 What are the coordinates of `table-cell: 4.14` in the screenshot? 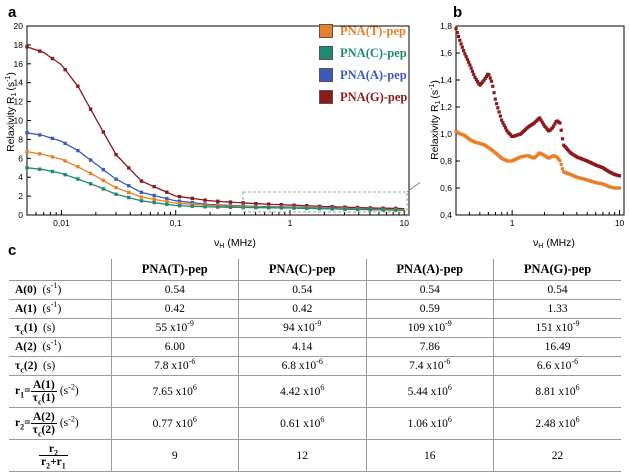 It's located at (302, 347).